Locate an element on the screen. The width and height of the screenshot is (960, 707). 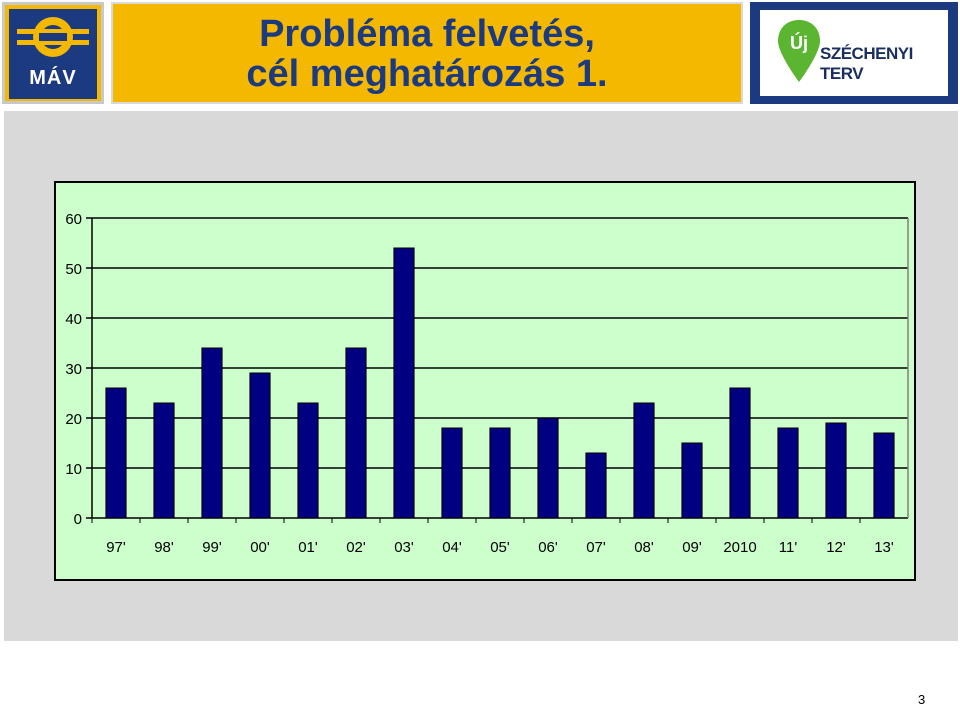
y-tick-label: 40 is located at coordinates (73, 319).